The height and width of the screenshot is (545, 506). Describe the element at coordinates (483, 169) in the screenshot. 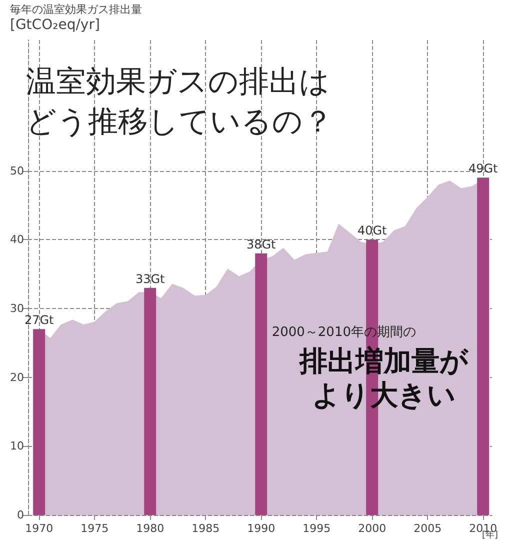

I see `data-label: 49Gt` at that location.